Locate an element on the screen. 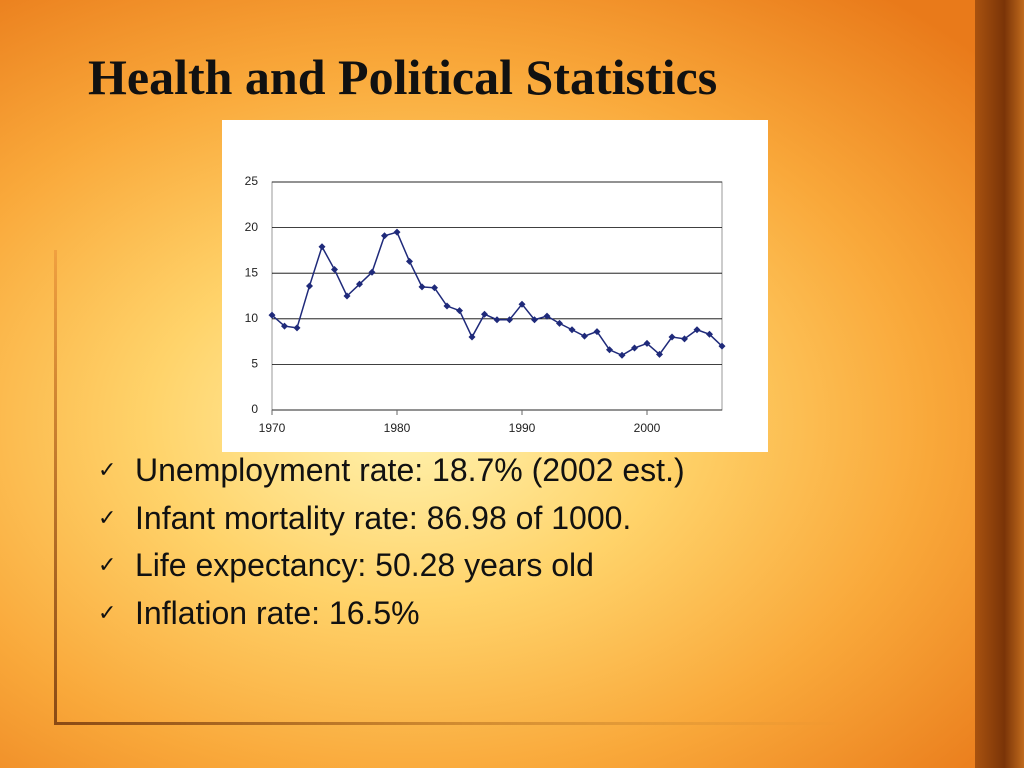 This screenshot has height=768, width=1024. y-tick-label: 0 is located at coordinates (254, 409).